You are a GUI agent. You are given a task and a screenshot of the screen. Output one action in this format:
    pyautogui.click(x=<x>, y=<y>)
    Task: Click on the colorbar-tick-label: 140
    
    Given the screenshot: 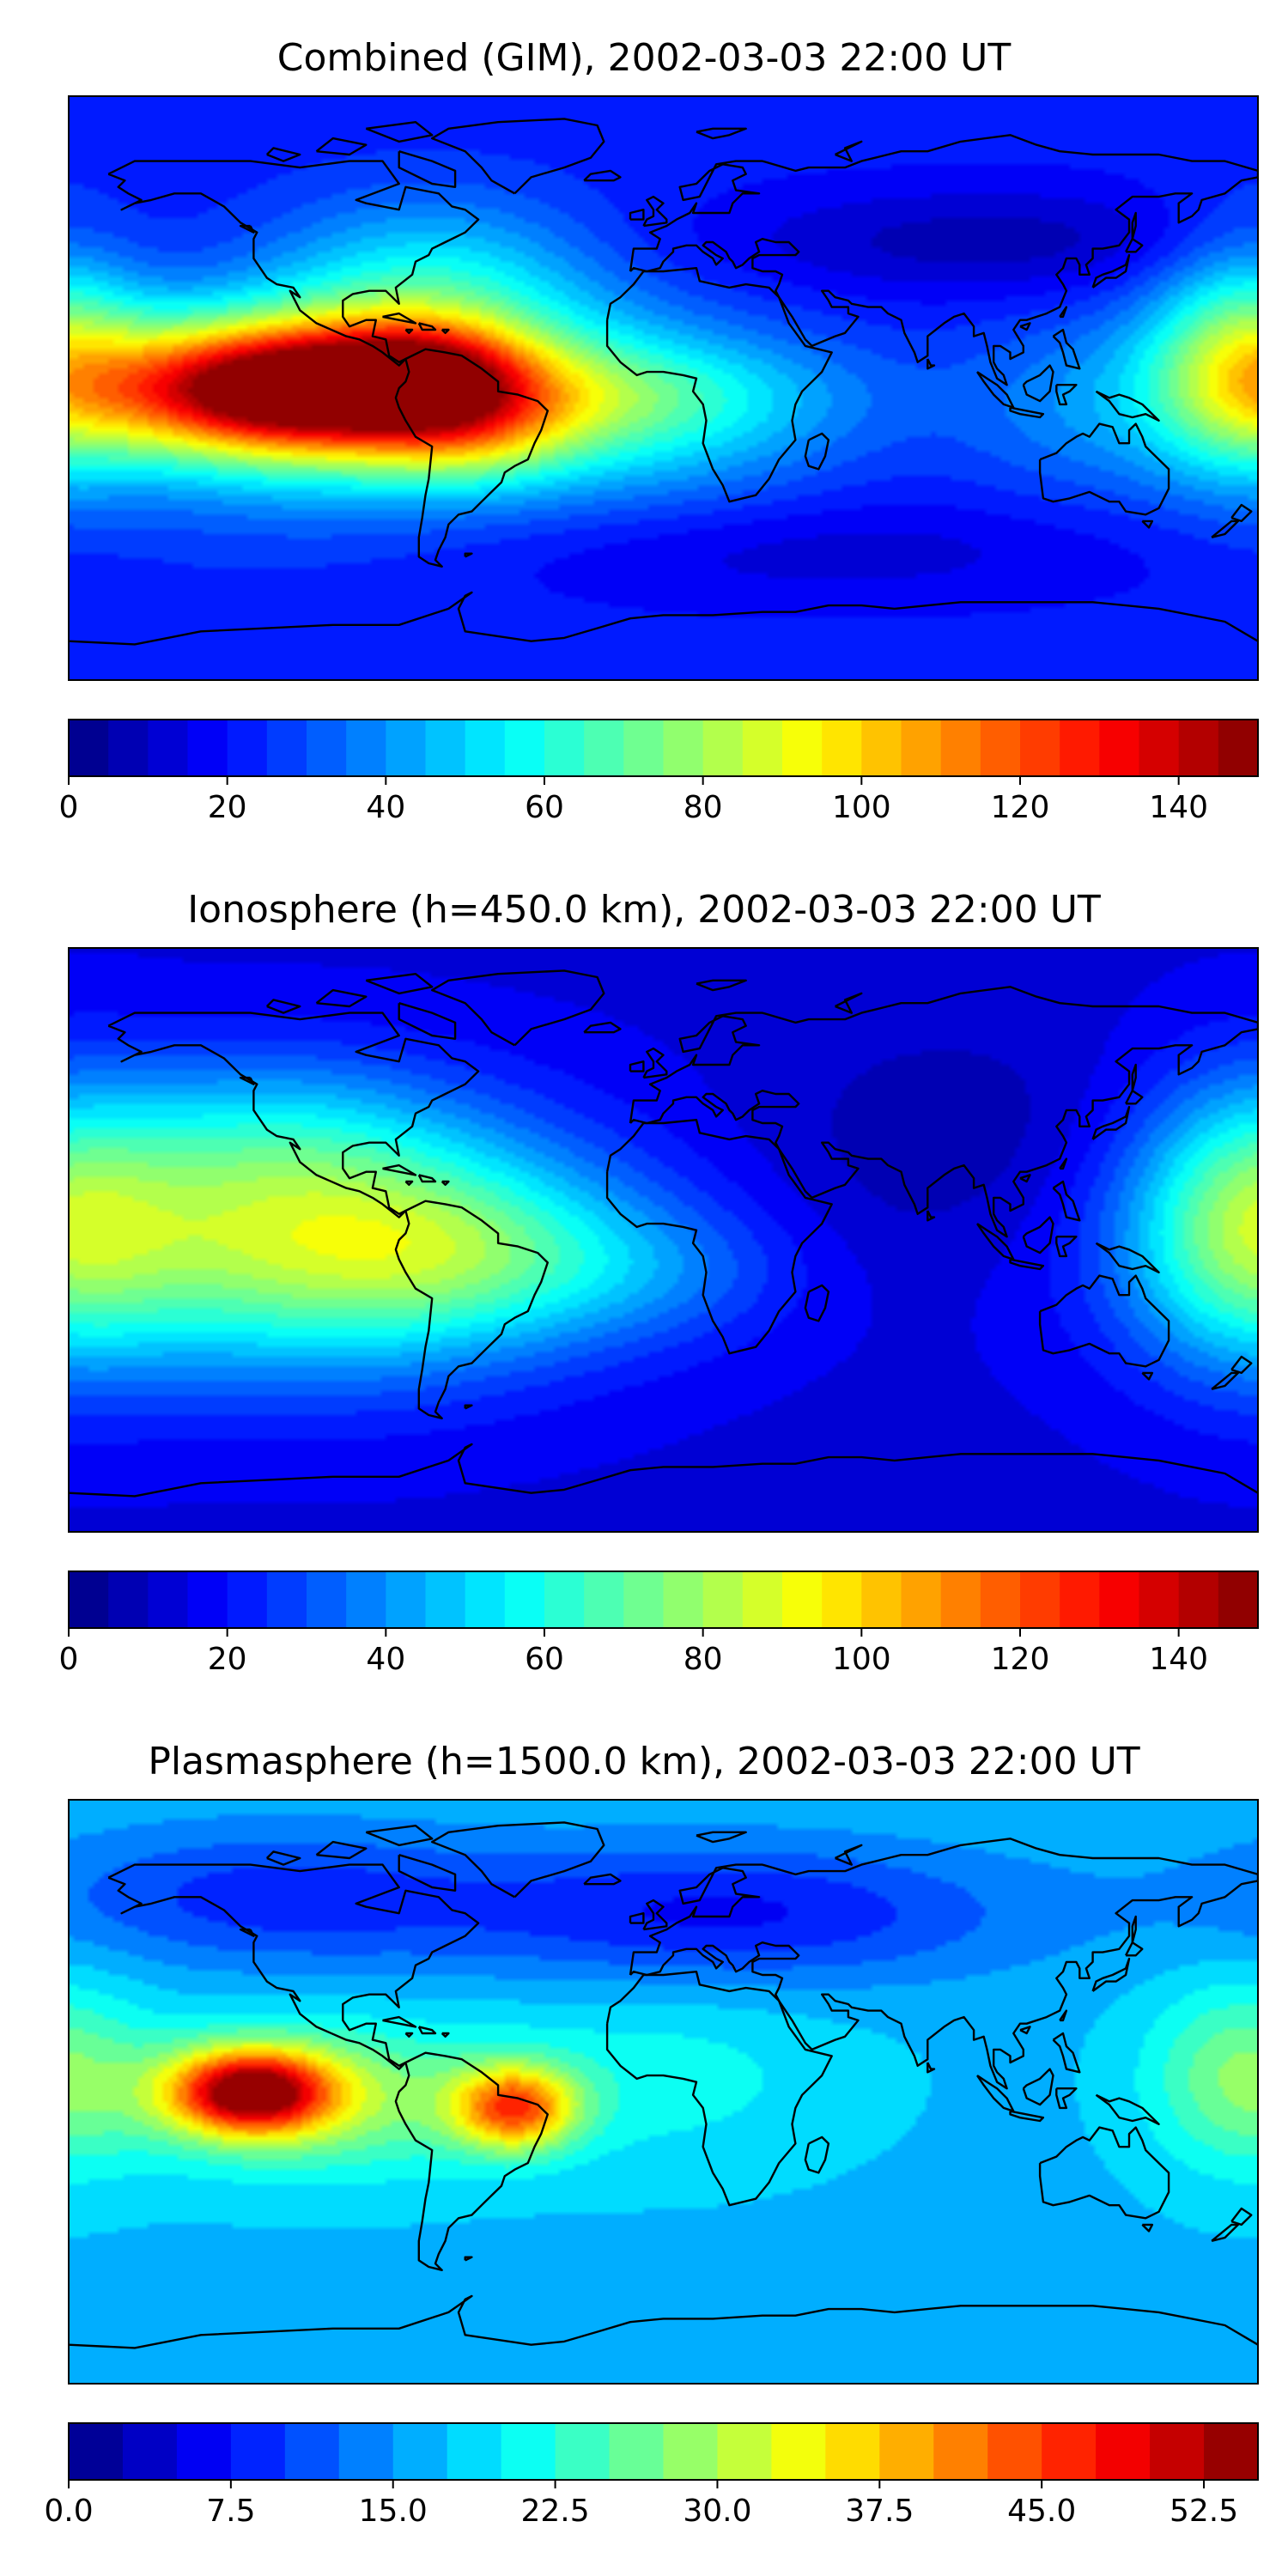 What is the action you would take?
    pyautogui.click(x=1178, y=808)
    